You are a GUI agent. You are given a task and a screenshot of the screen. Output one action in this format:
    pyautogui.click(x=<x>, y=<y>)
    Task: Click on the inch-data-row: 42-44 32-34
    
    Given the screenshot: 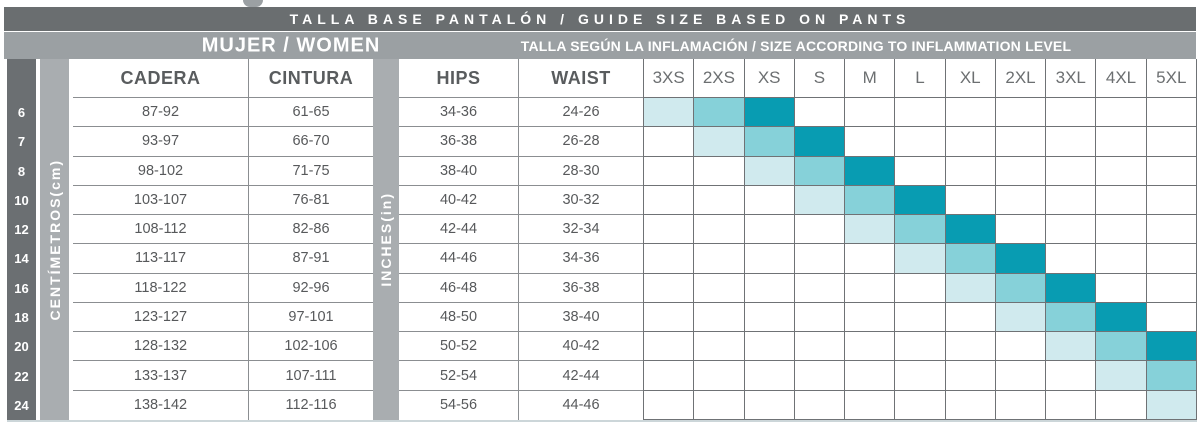 What is the action you would take?
    pyautogui.click(x=521, y=230)
    